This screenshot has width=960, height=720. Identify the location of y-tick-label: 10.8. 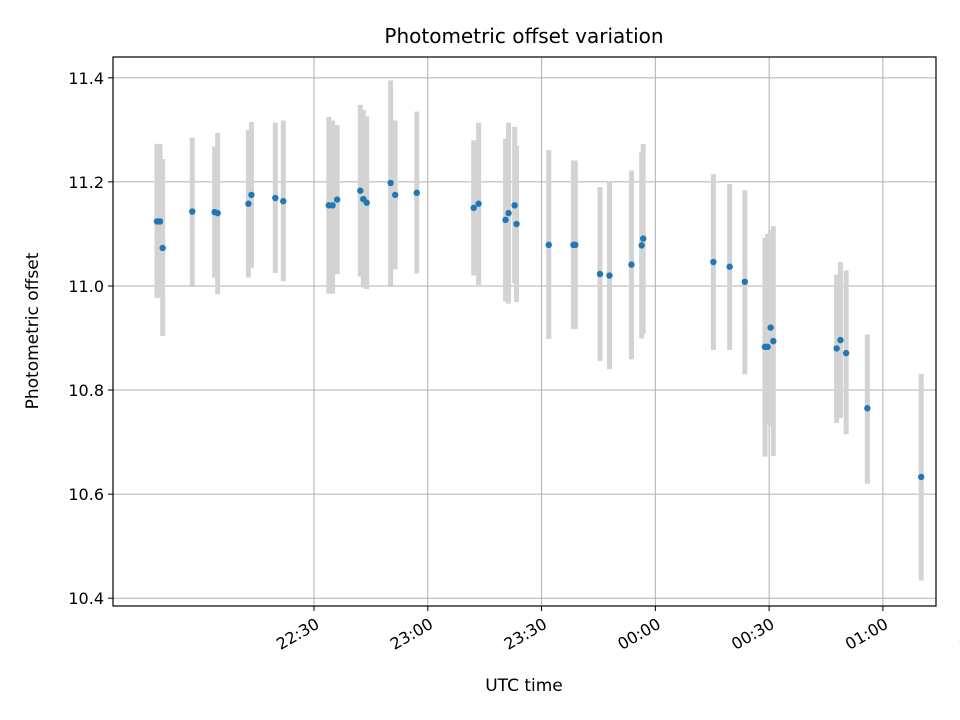
(86, 390).